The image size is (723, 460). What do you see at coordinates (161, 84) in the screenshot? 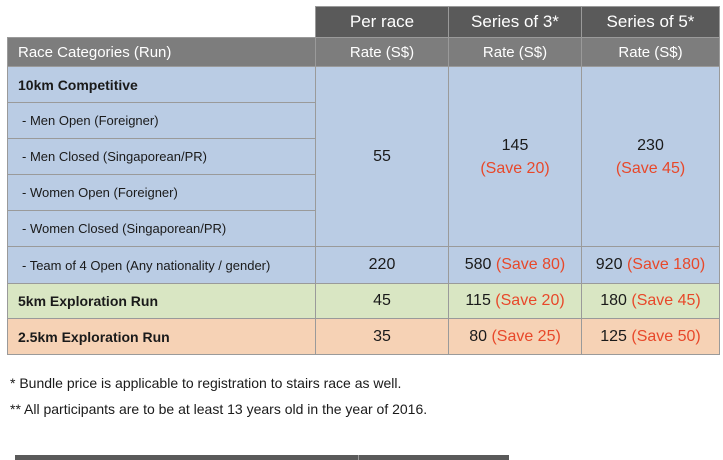
I see `category-10km-competitive: 10km Competitive` at bounding box center [161, 84].